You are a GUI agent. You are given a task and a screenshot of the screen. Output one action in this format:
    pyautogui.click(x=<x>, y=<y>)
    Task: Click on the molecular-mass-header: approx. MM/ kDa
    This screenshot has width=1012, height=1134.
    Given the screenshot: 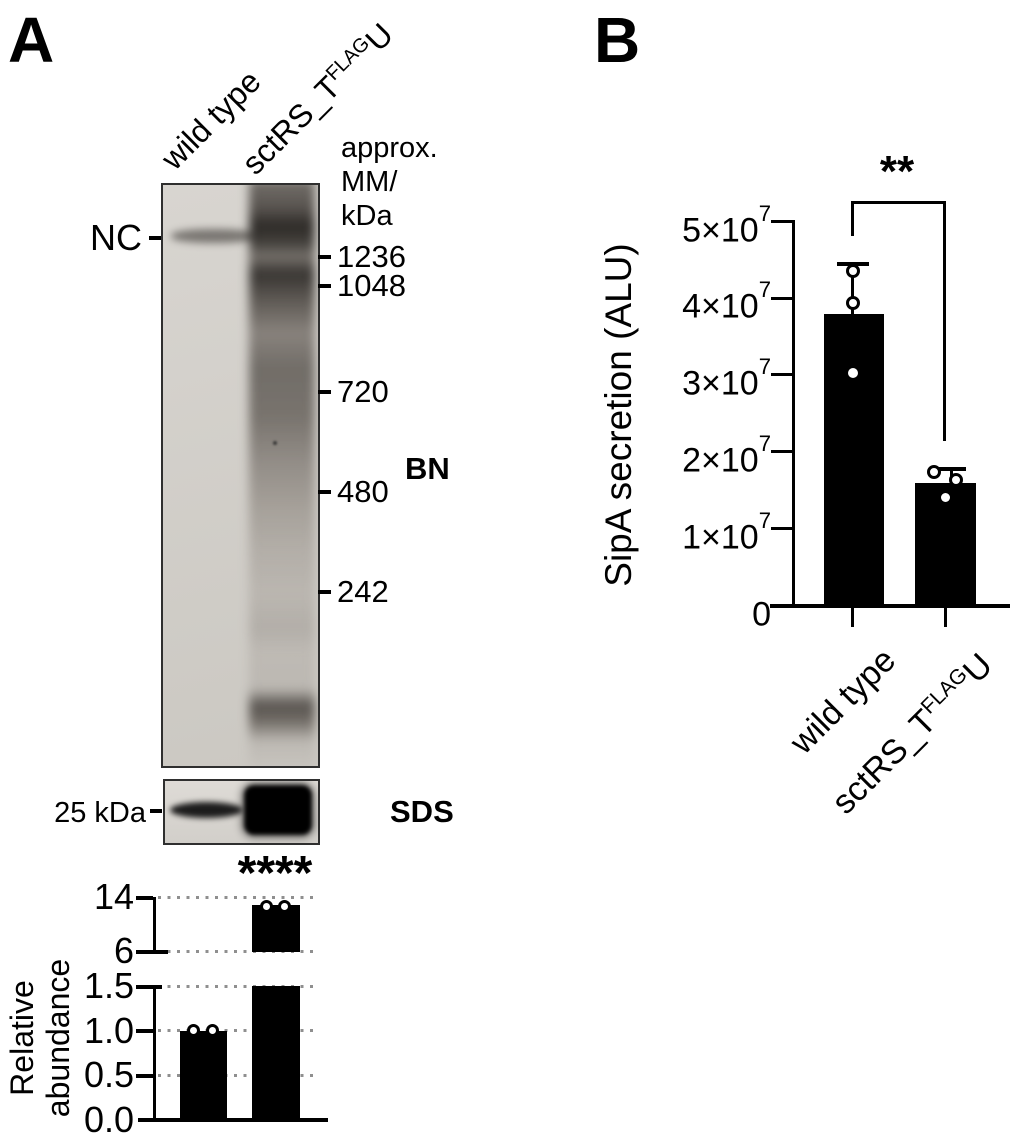 What is the action you would take?
    pyautogui.click(x=389, y=182)
    